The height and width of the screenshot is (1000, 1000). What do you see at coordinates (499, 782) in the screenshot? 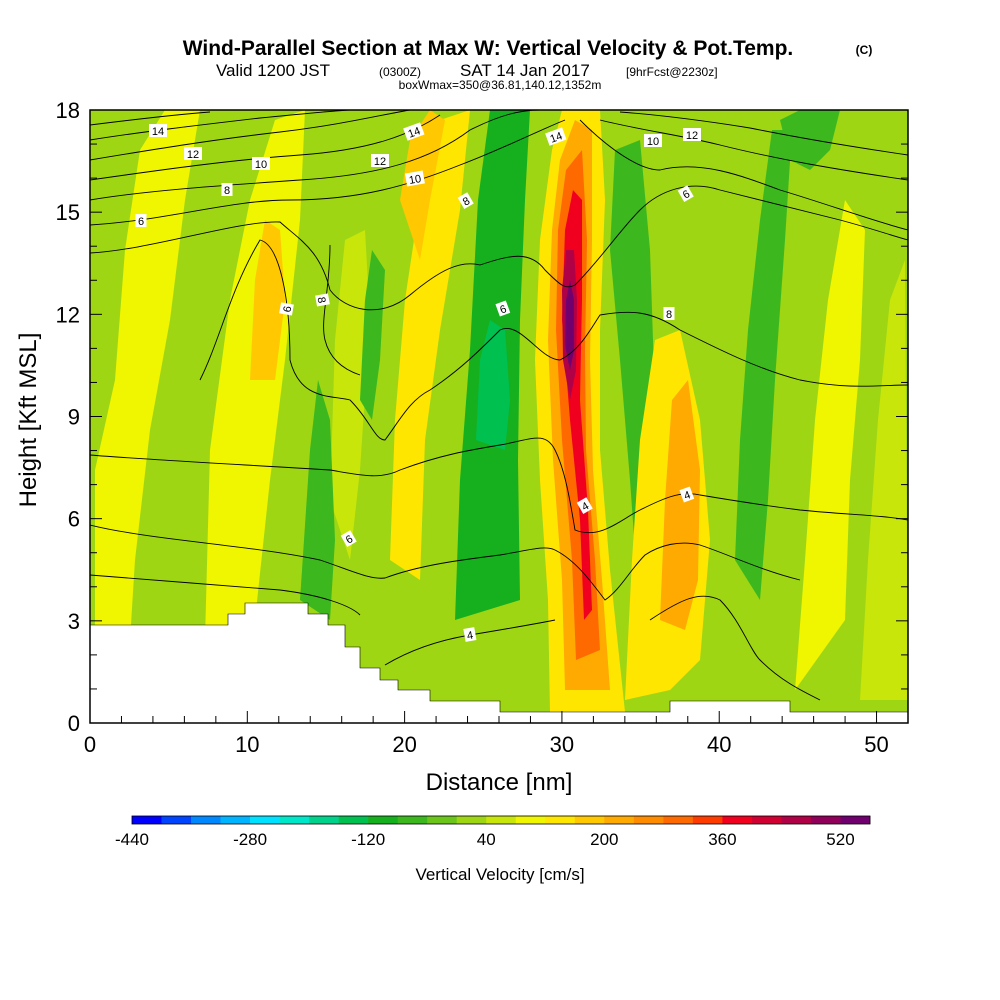
I see `x-axis-label: Distance [nm]` at bounding box center [499, 782].